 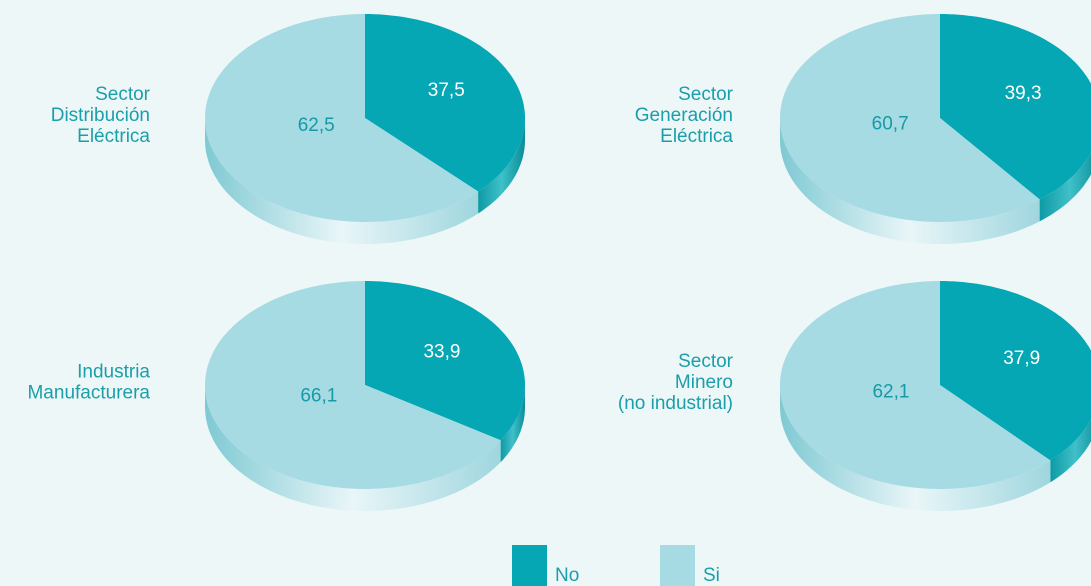 What do you see at coordinates (316, 125) in the screenshot?
I see `slice-label: 62,5` at bounding box center [316, 125].